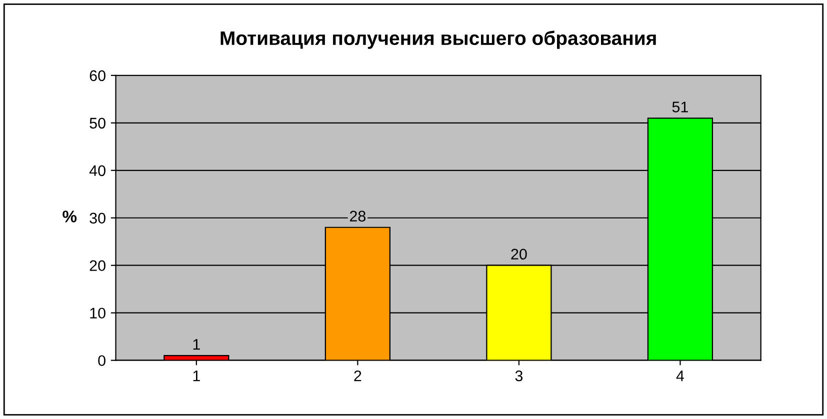 The width and height of the screenshot is (827, 419). I want to click on y-tick-label: 10, so click(98, 313).